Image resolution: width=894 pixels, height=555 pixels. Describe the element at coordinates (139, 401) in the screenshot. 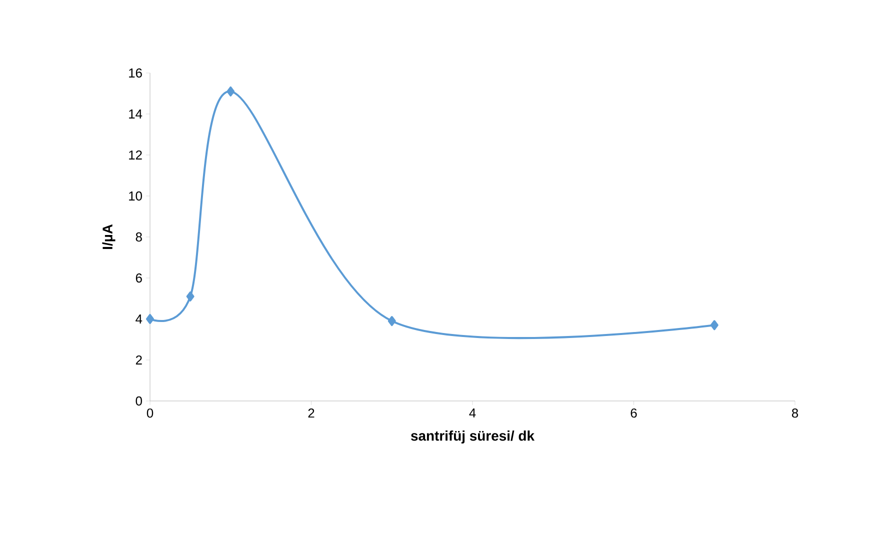

I see `y-tick-label: 0` at that location.